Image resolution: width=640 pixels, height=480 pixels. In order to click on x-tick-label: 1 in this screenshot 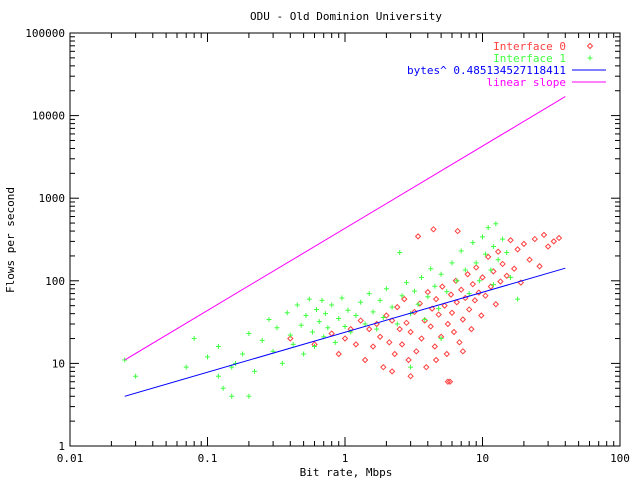, I will do `click(345, 458)`.